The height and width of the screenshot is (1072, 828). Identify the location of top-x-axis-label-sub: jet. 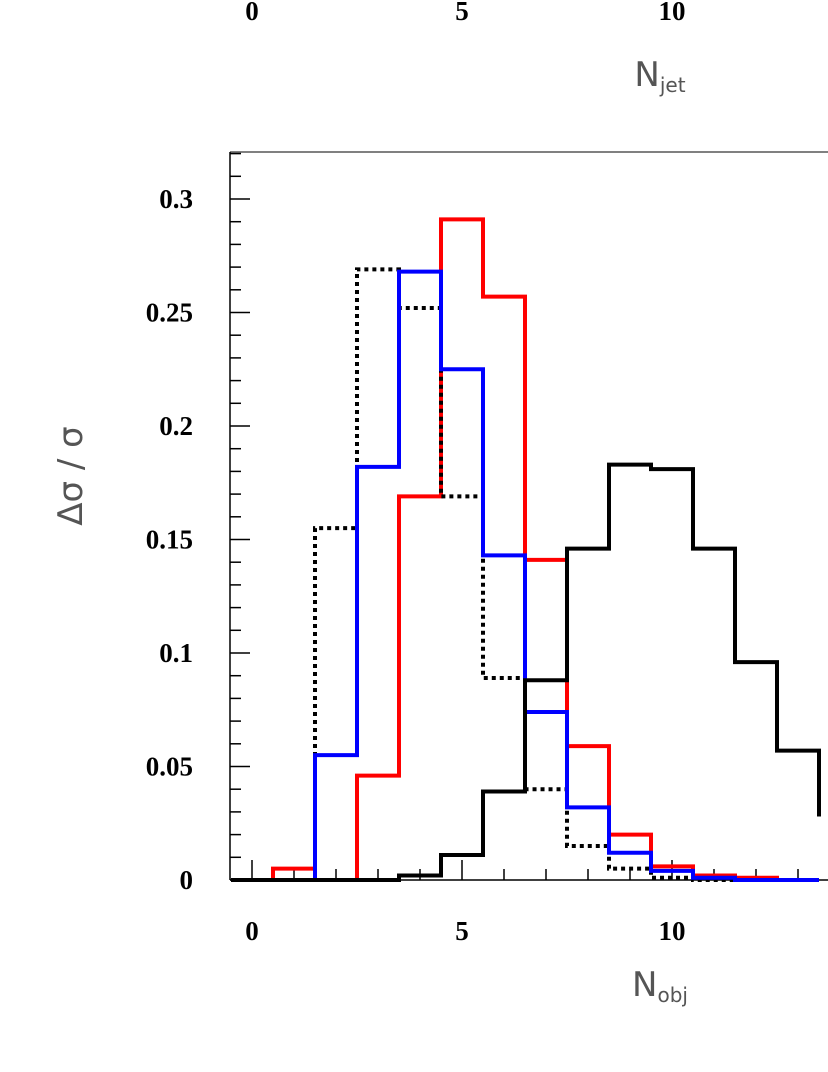
(672, 85).